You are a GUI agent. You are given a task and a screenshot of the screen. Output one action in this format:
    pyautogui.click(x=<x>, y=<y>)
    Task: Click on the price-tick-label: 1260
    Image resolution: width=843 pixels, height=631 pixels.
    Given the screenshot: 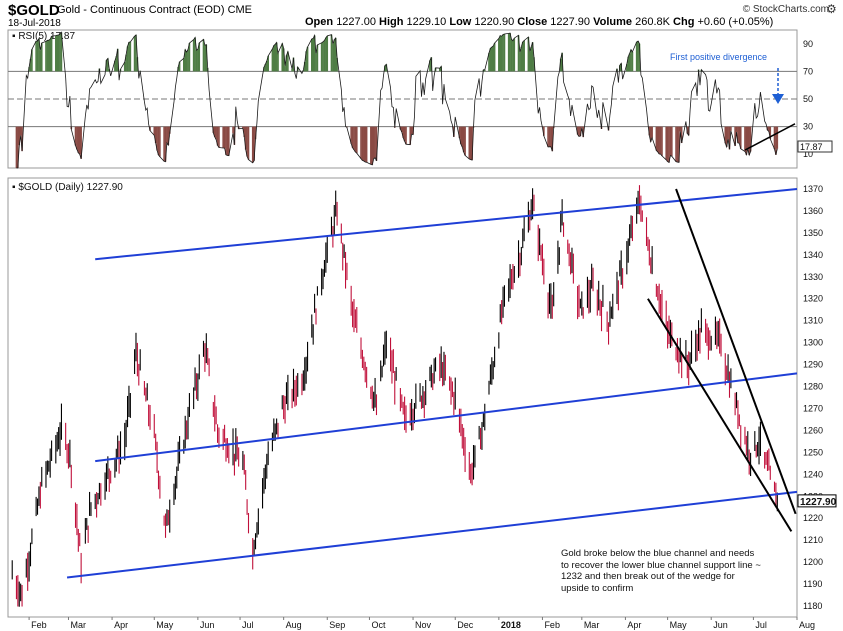 What is the action you would take?
    pyautogui.click(x=813, y=430)
    